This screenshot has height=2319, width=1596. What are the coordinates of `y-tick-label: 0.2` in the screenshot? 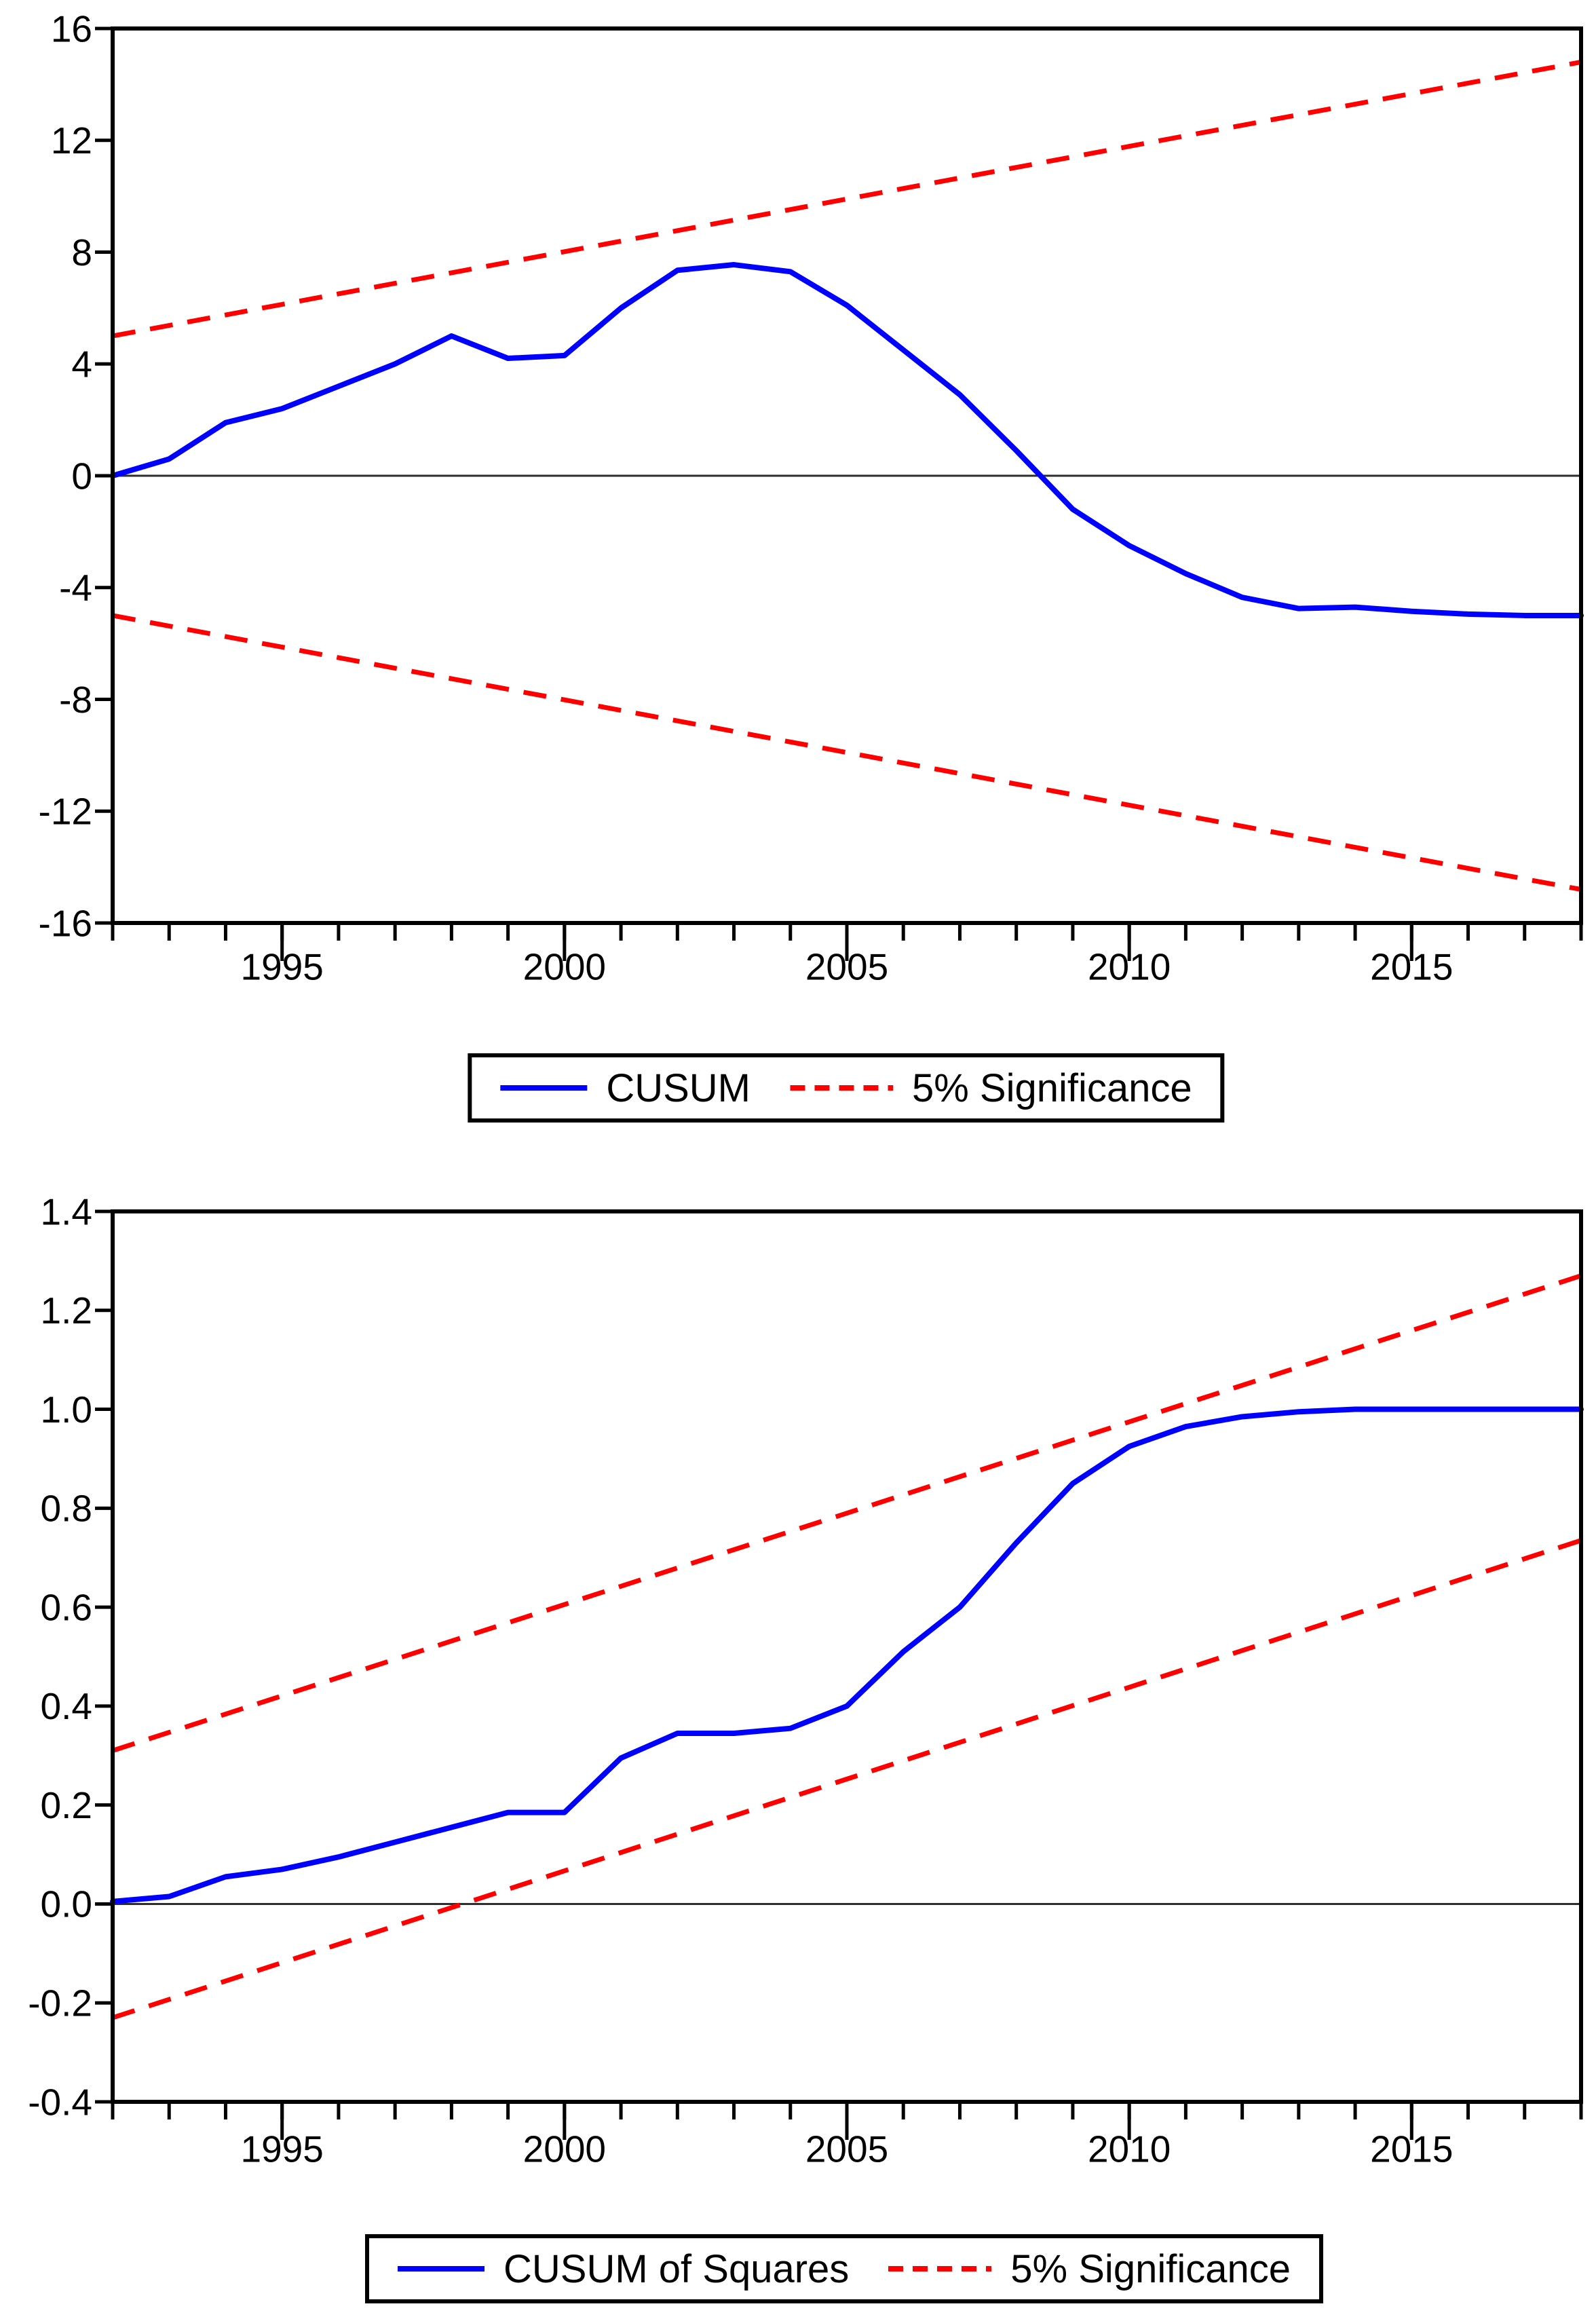 It's located at (66, 1805).